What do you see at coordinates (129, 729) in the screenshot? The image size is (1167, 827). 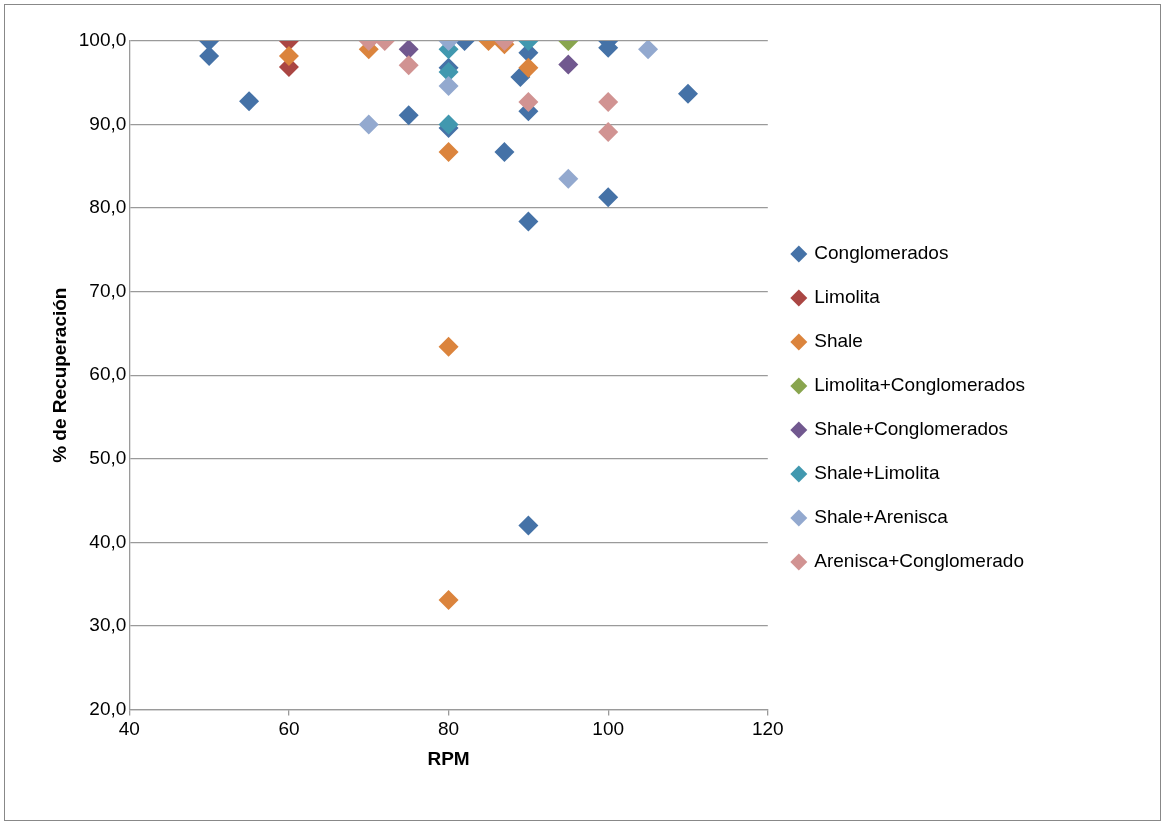 I see `x-tick-label: 40` at bounding box center [129, 729].